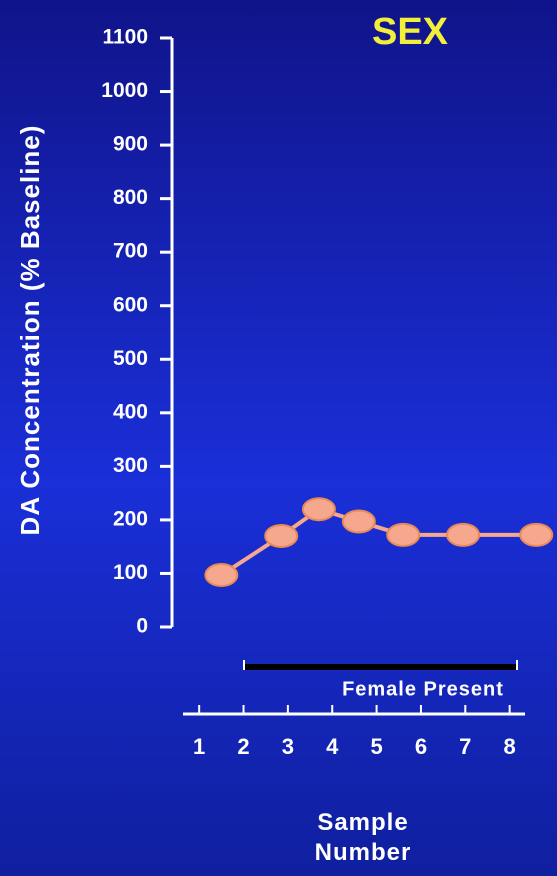 This screenshot has height=876, width=557. What do you see at coordinates (363, 837) in the screenshot?
I see `x-axis-label: Sample Number` at bounding box center [363, 837].